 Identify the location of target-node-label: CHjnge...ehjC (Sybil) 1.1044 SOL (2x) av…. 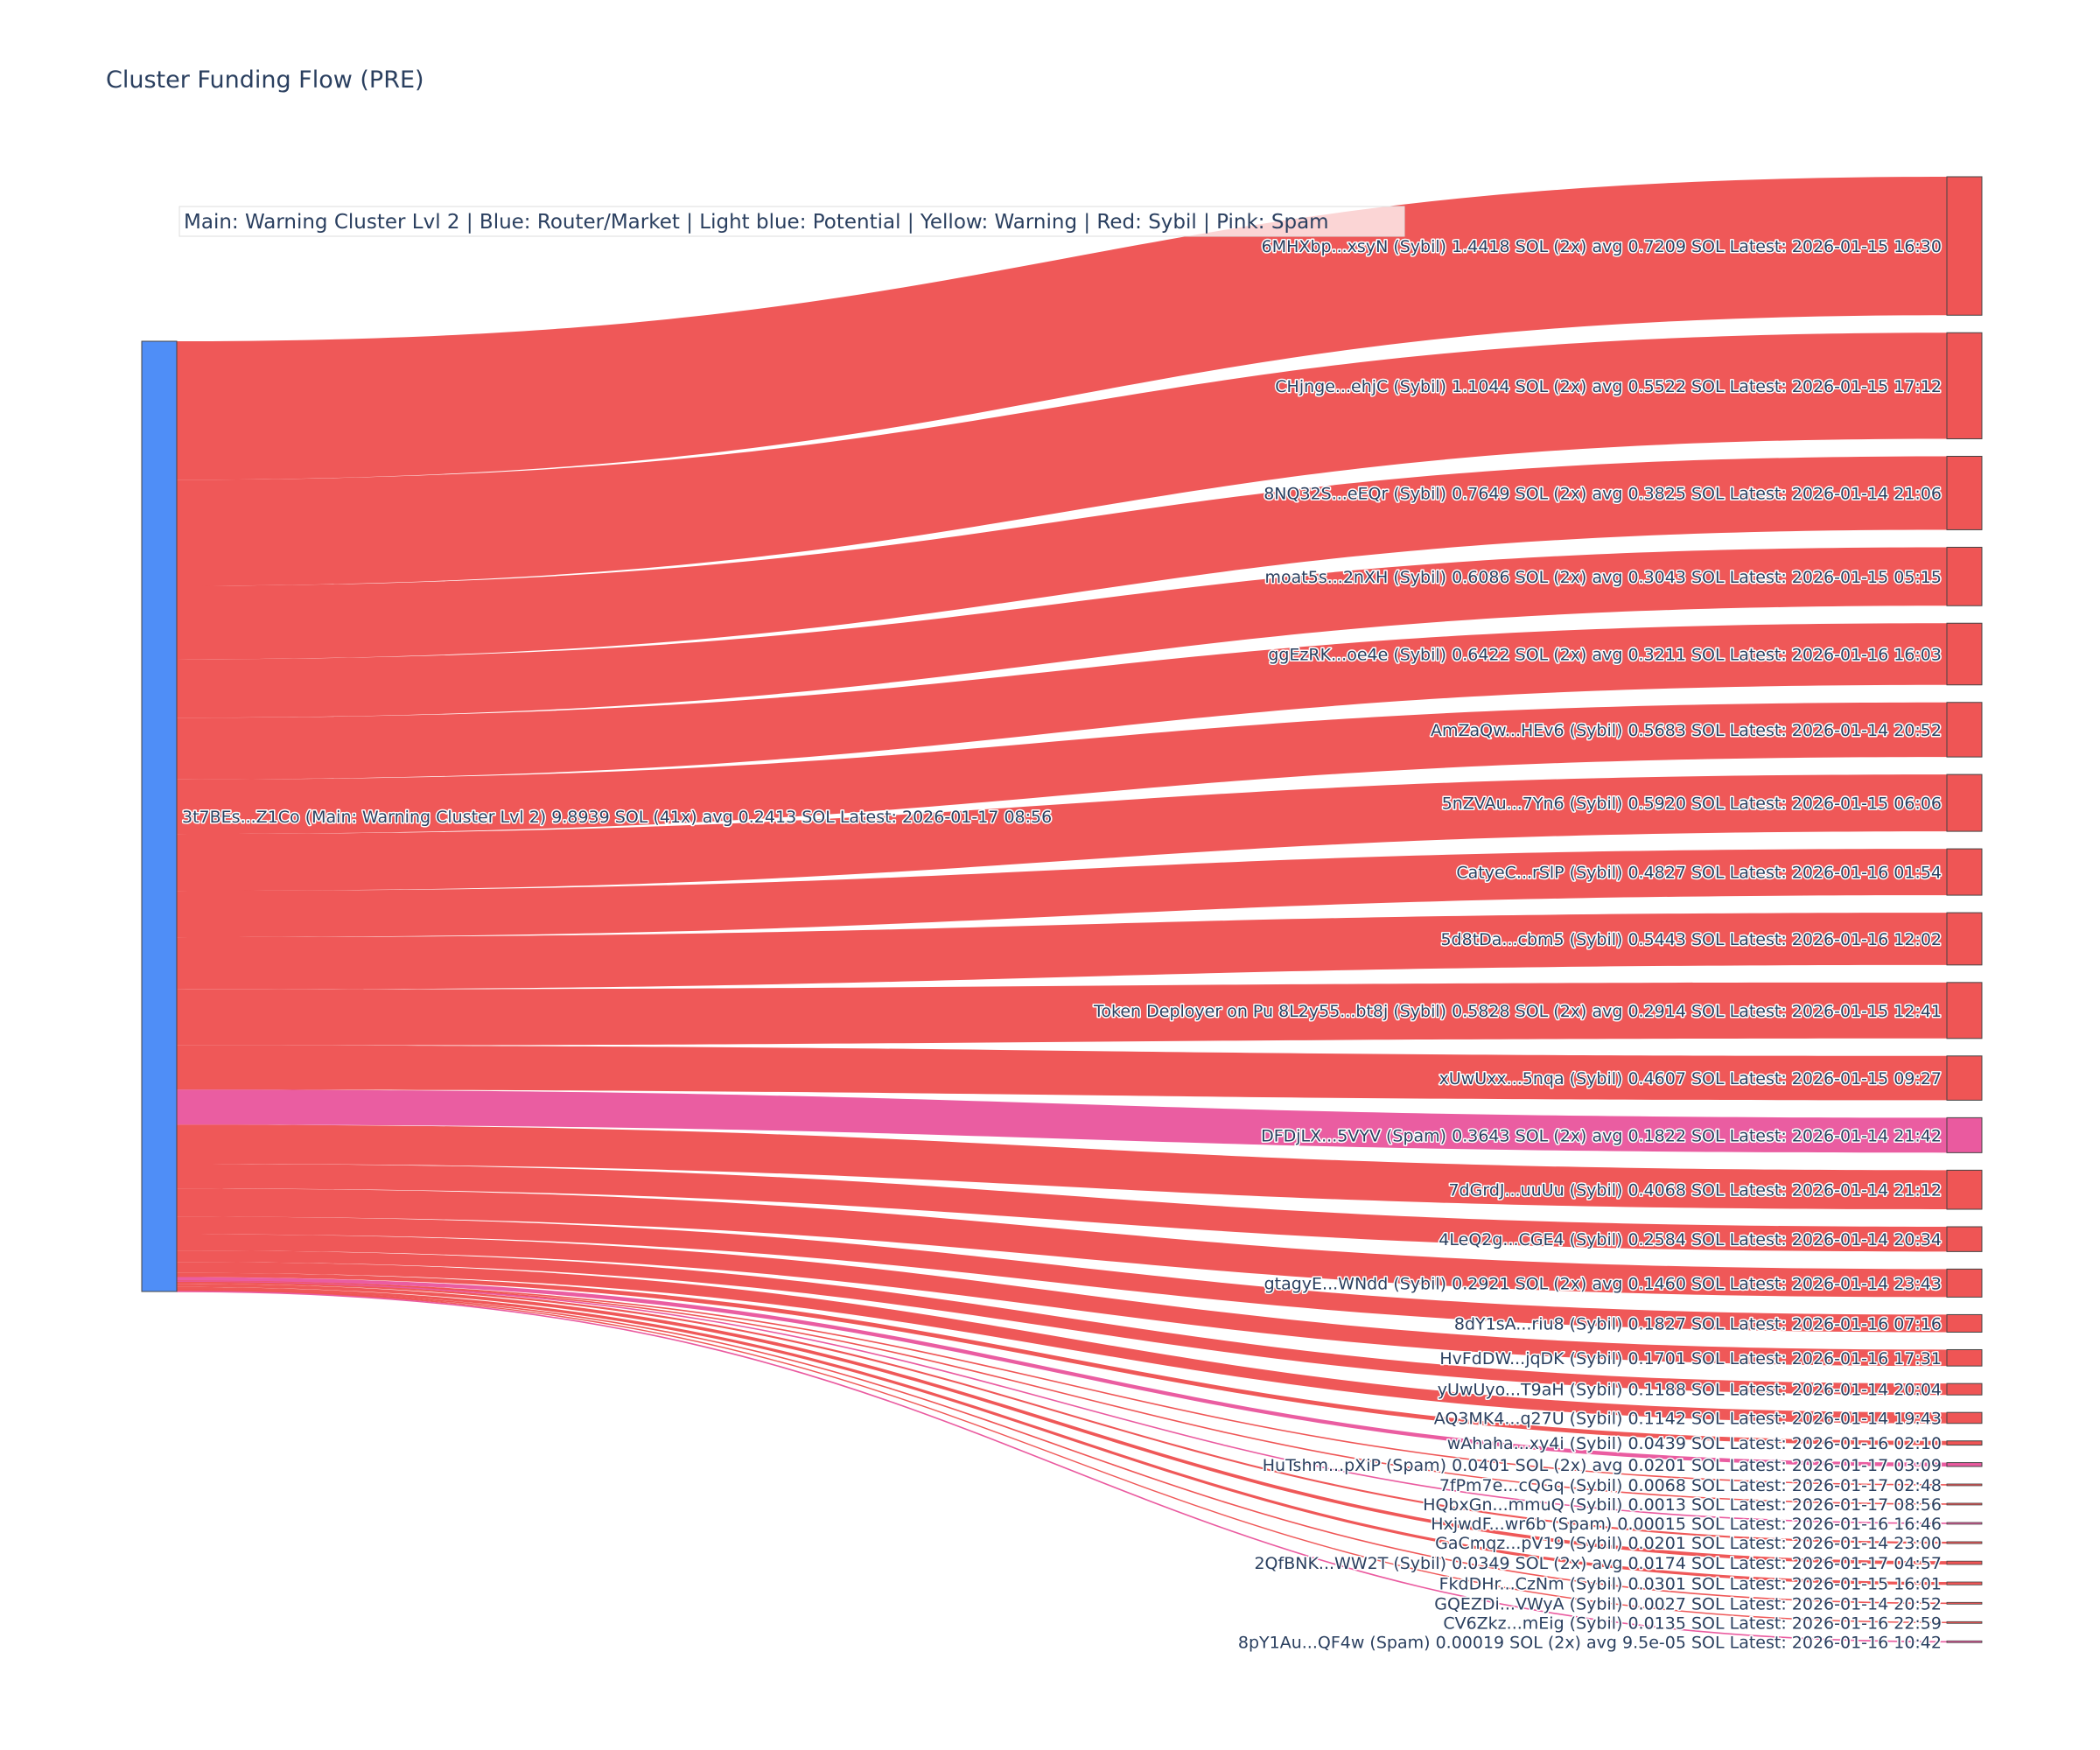
(1608, 386).